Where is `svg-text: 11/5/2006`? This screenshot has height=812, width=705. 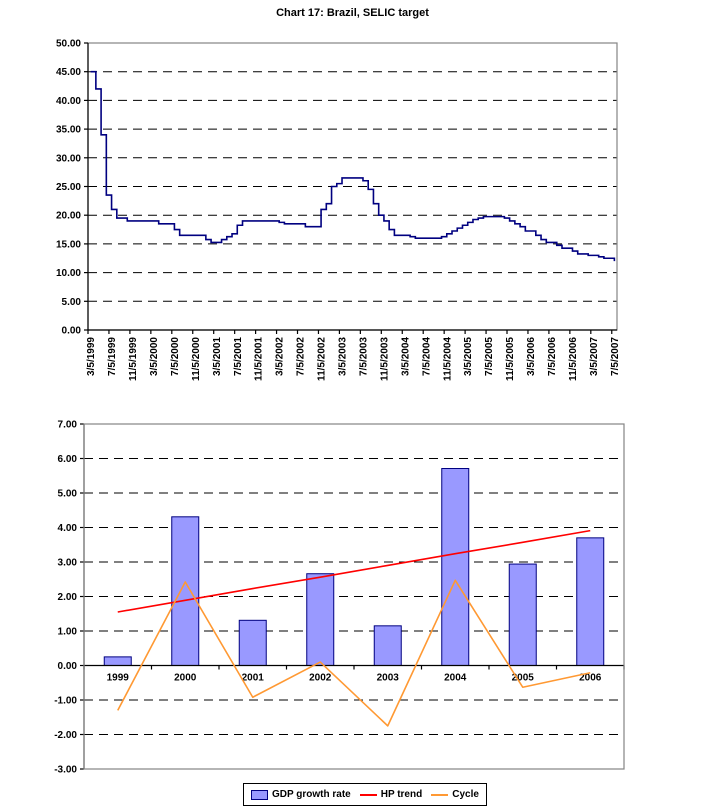
svg-text: 11/5/2006 is located at coordinates (573, 359).